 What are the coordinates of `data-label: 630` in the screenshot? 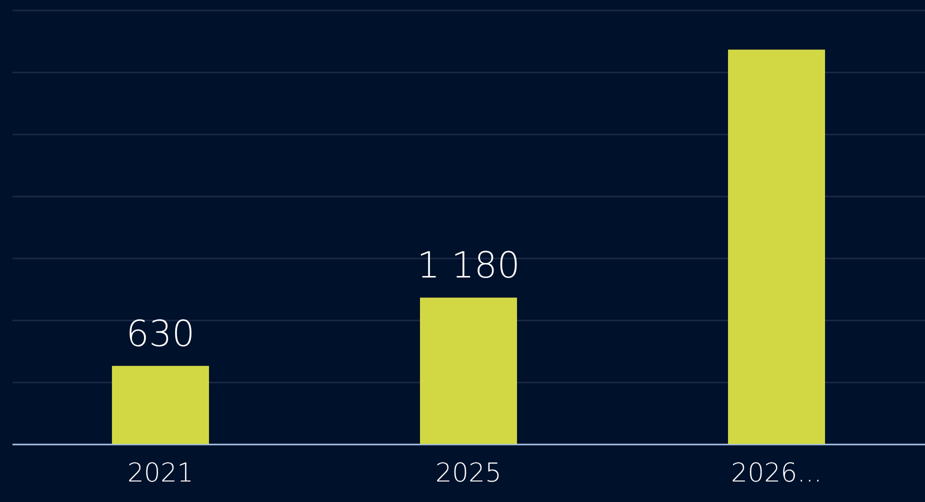 It's located at (160, 334).